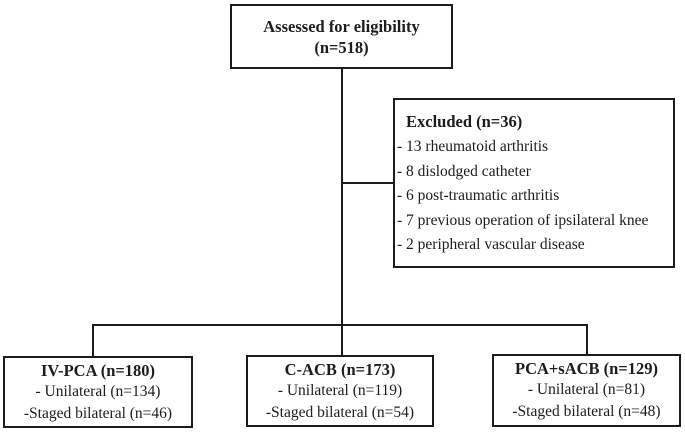 This screenshot has width=685, height=432. I want to click on group-pca-sacb-unilateral: - Unilateral (n=81), so click(586, 389).